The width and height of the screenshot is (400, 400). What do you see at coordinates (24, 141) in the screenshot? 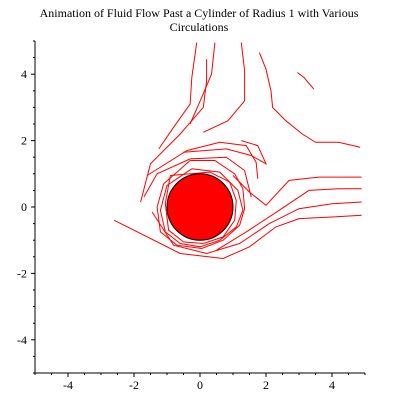
I see `y-tick-label: 2` at bounding box center [24, 141].